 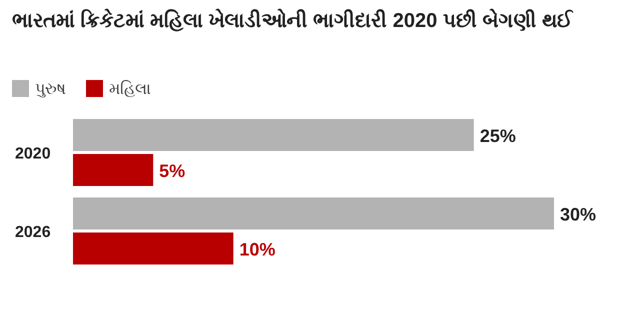 What do you see at coordinates (172, 171) in the screenshot?
I see `data-label: 5%` at bounding box center [172, 171].